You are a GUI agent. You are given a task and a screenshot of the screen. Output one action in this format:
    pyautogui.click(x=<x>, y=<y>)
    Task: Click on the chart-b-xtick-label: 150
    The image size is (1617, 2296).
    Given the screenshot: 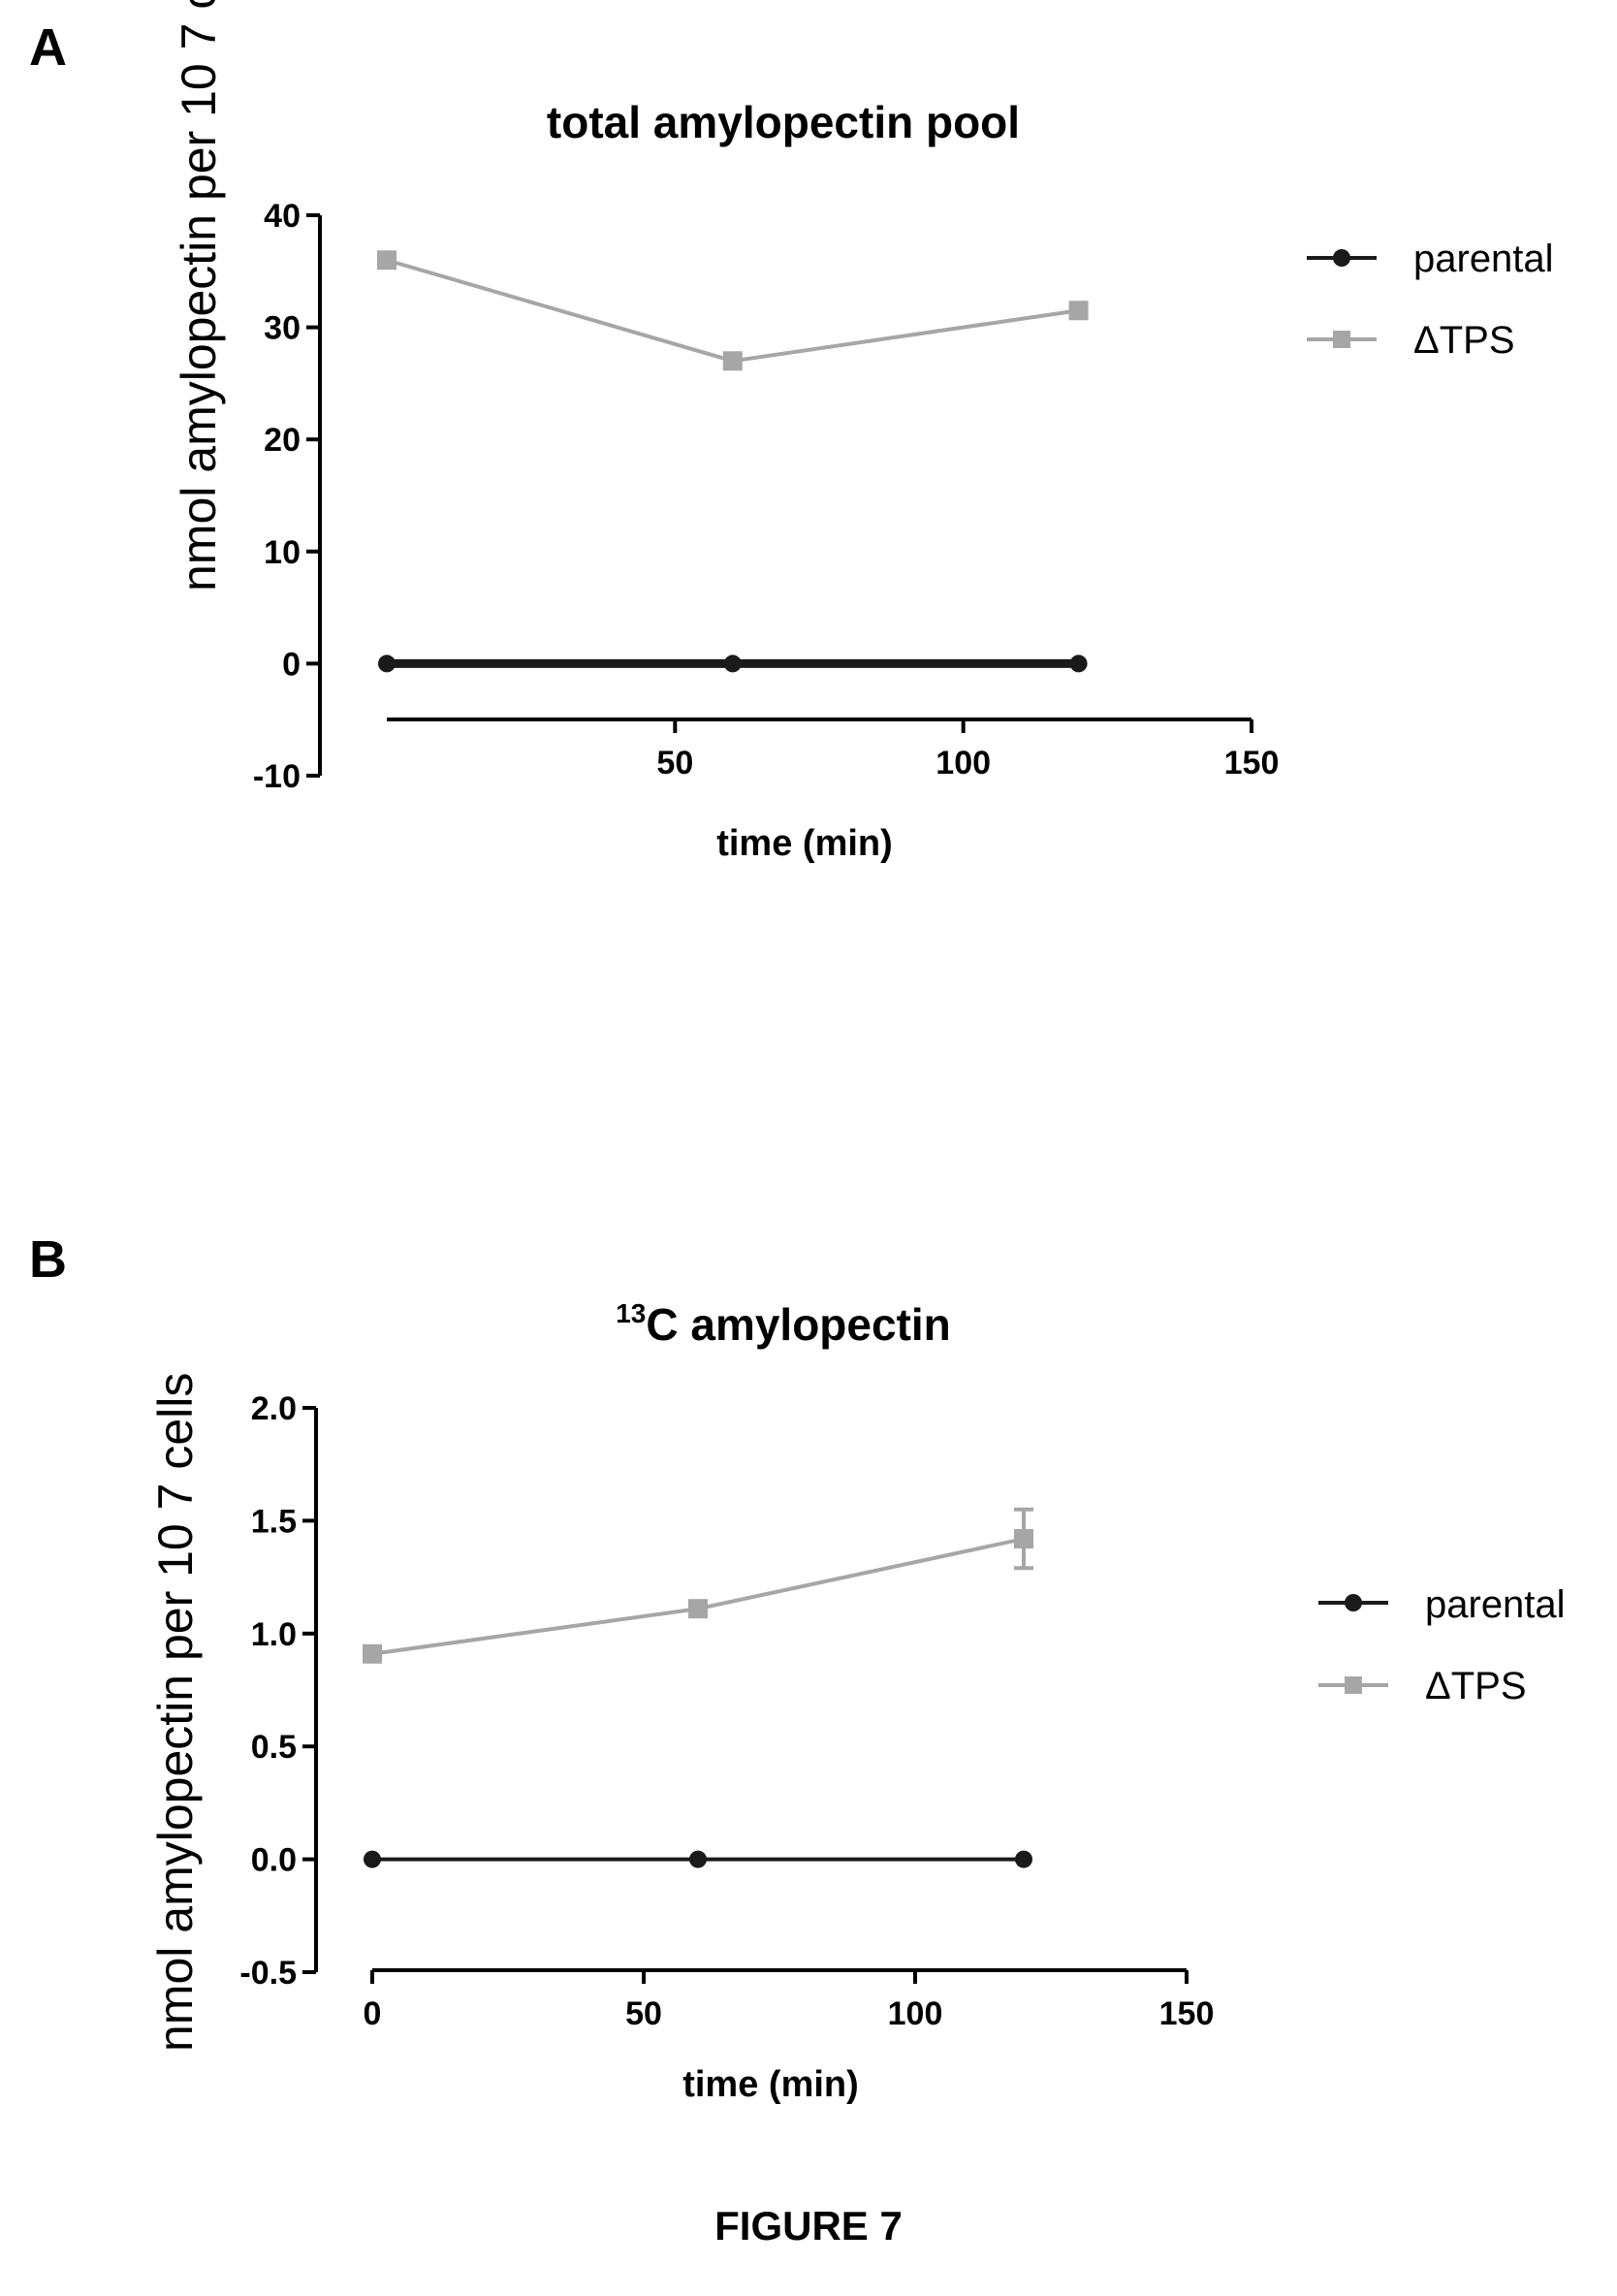 What is the action you would take?
    pyautogui.click(x=1187, y=2014)
    